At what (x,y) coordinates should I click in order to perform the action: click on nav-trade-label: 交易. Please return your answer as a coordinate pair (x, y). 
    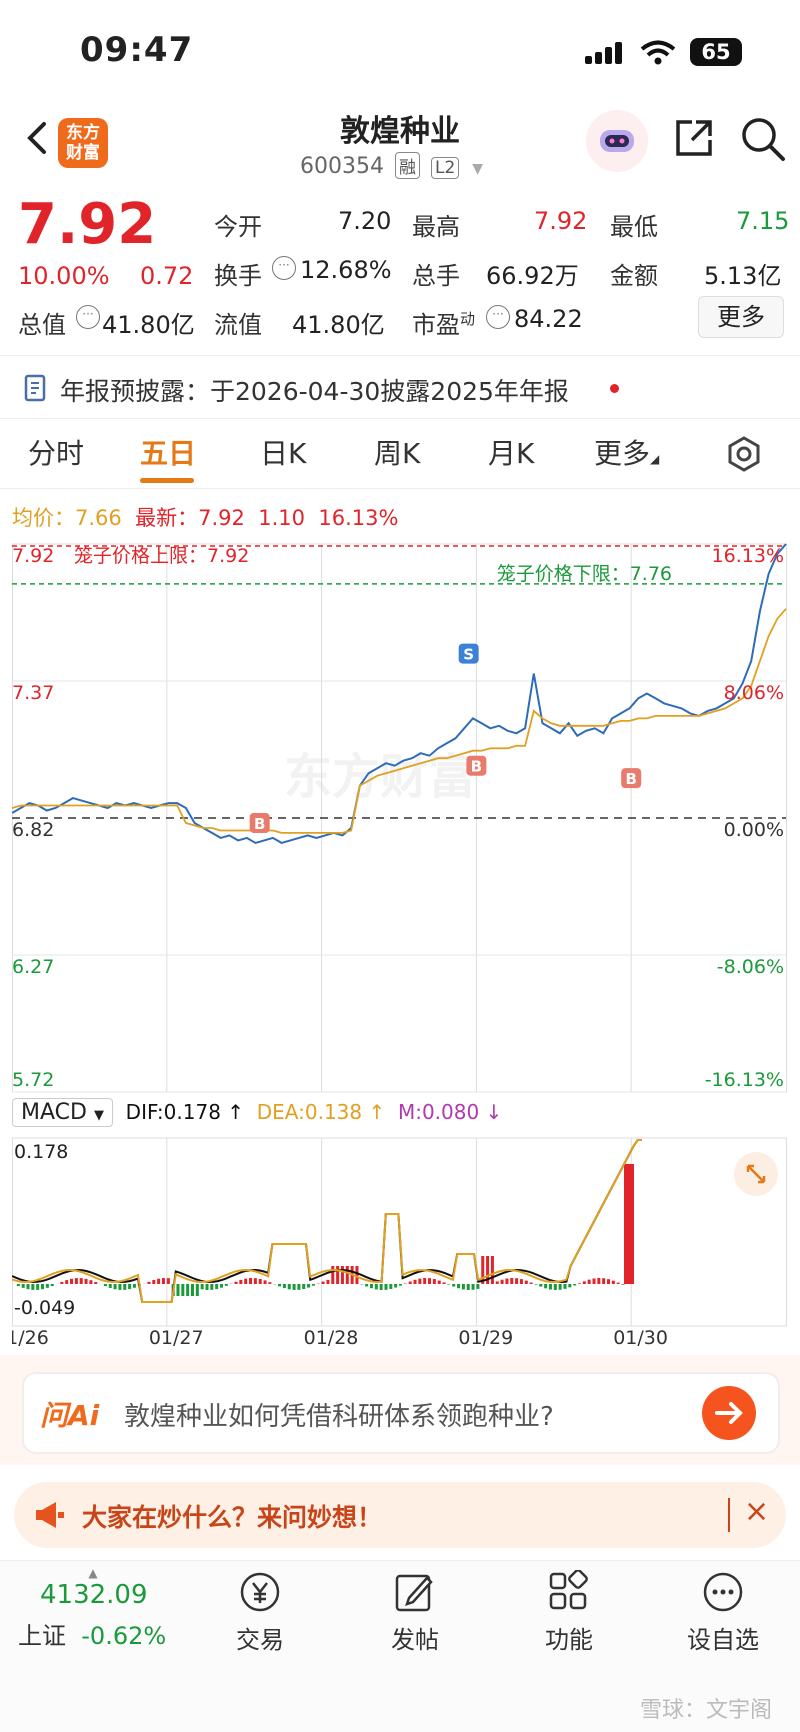
    Looking at the image, I should click on (260, 1637).